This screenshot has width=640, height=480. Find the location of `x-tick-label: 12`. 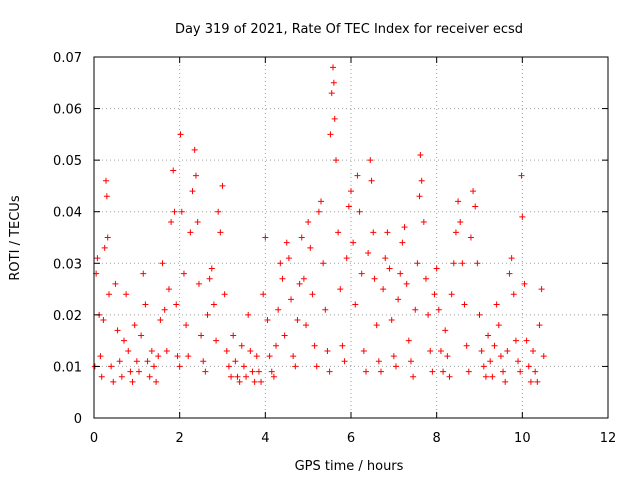

x-tick-label: 12 is located at coordinates (608, 438).